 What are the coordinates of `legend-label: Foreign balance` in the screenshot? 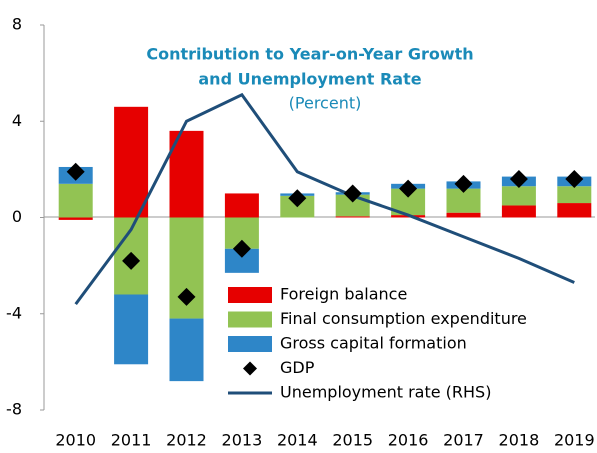 It's located at (343, 294).